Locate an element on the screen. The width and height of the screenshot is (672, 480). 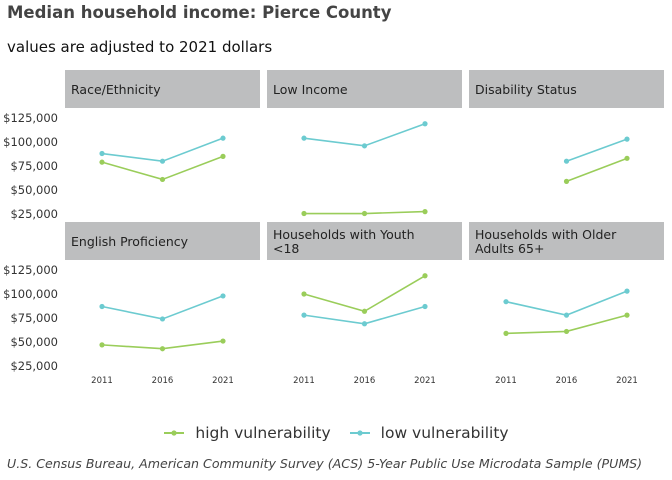
legend-label-low: low vulnerability is located at coordinates (444, 433).